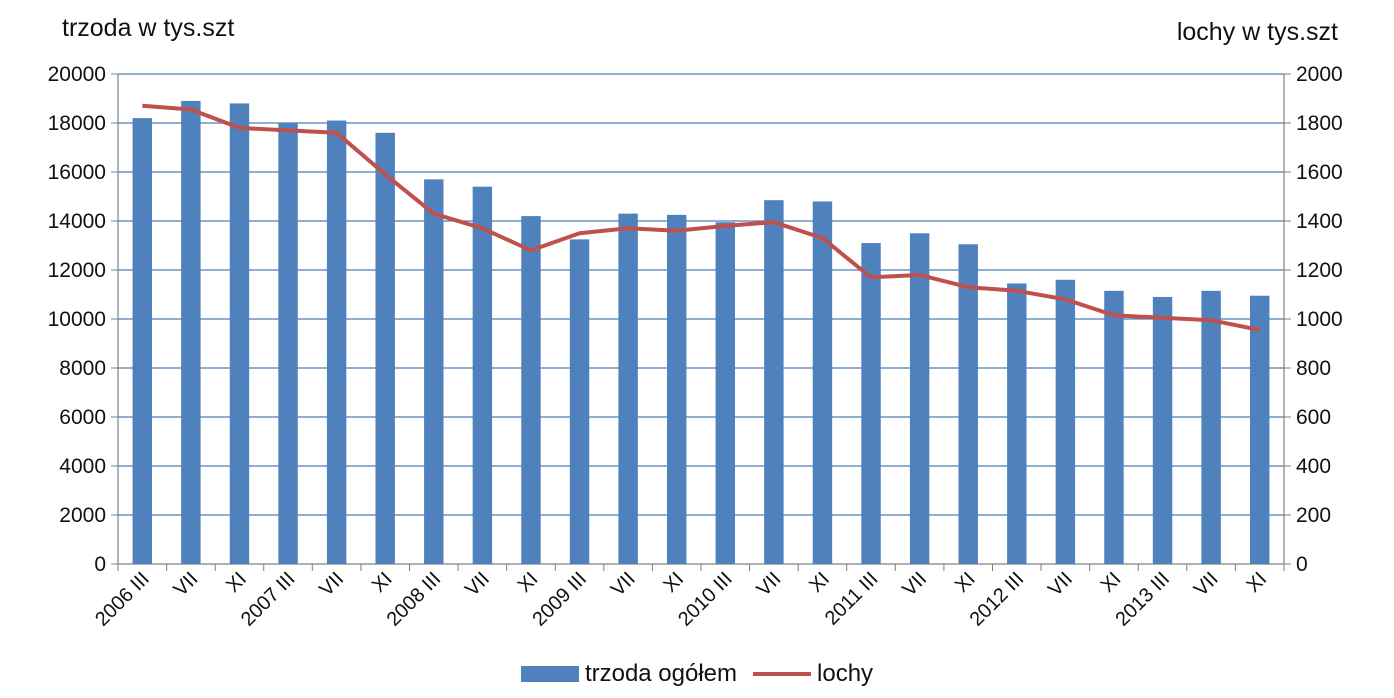 The height and width of the screenshot is (698, 1394). What do you see at coordinates (77, 319) in the screenshot?
I see `left-axis-tick-label: 10000` at bounding box center [77, 319].